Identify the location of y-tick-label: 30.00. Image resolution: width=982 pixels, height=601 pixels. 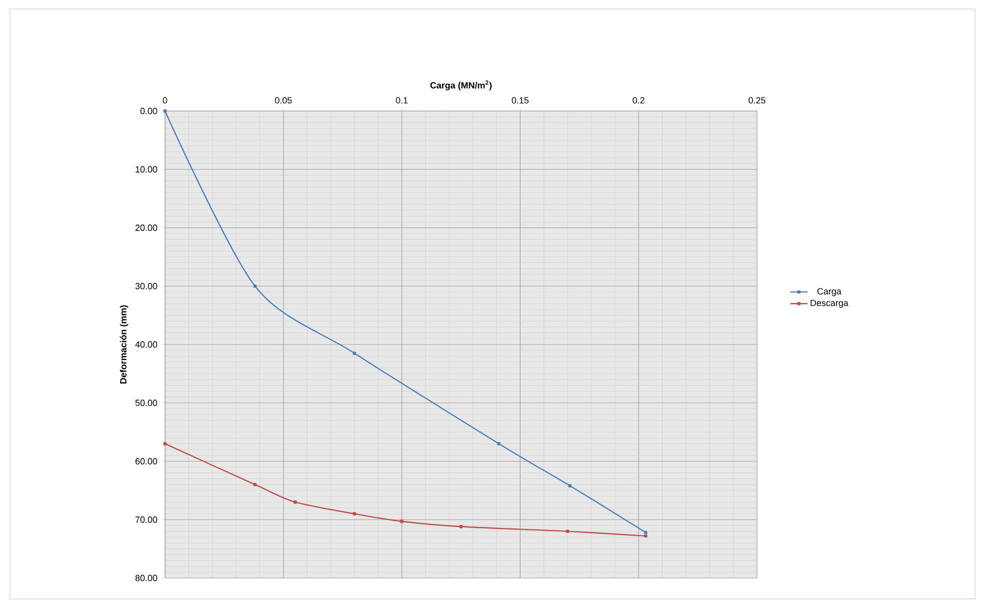
(146, 286).